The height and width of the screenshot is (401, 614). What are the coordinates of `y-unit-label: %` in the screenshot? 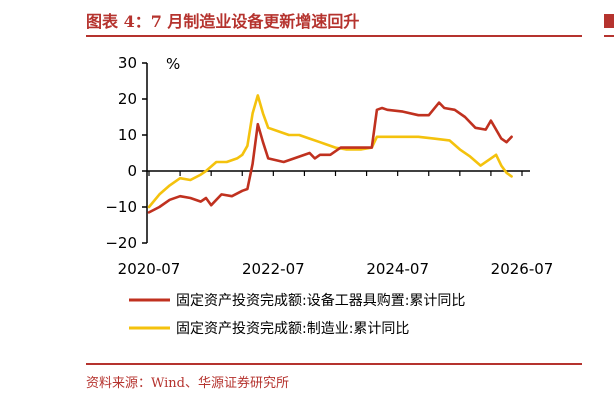 It's located at (173, 64).